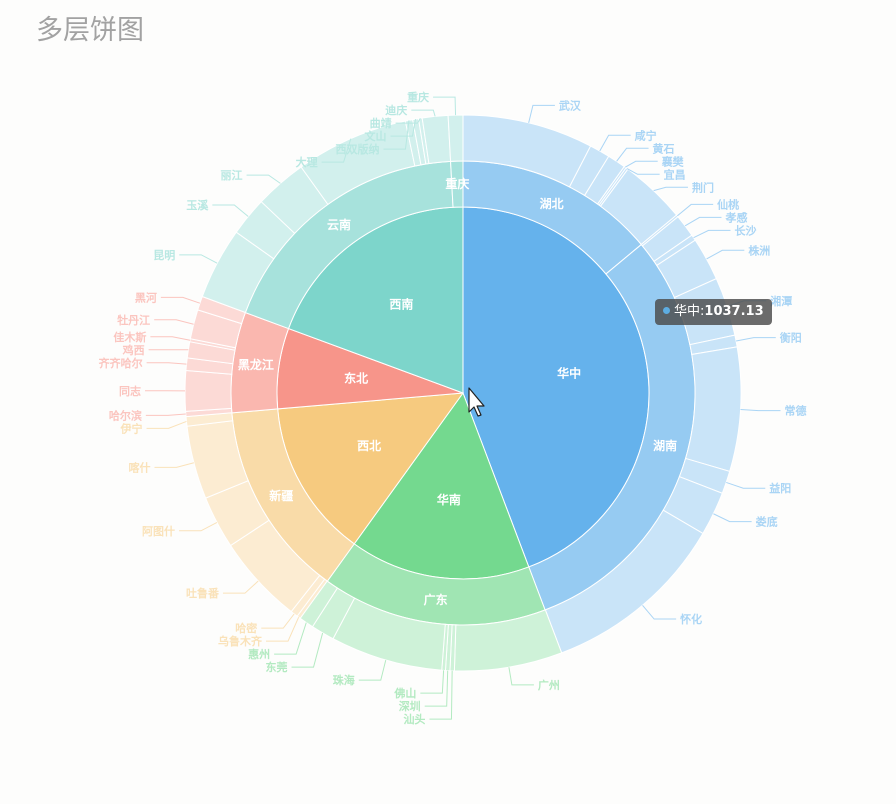 The image size is (896, 804). I want to click on middle-label-4: 黑龙江, so click(256, 364).